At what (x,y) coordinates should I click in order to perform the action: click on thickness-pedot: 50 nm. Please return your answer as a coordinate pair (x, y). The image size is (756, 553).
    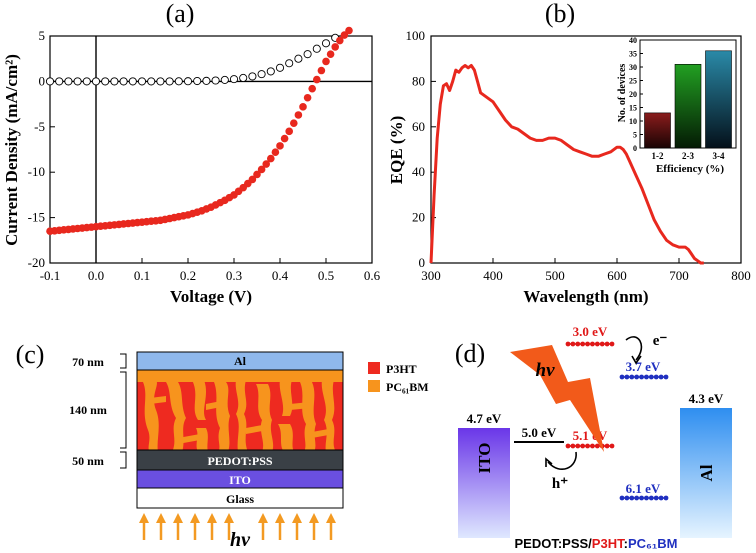
    Looking at the image, I should click on (88, 461).